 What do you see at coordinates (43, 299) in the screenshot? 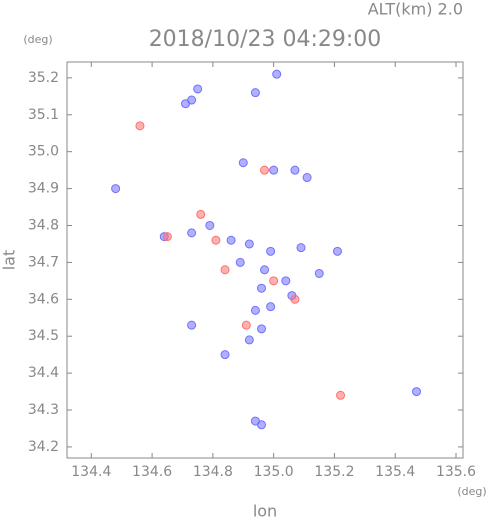
I see `y-tick-label: 34.6` at bounding box center [43, 299].